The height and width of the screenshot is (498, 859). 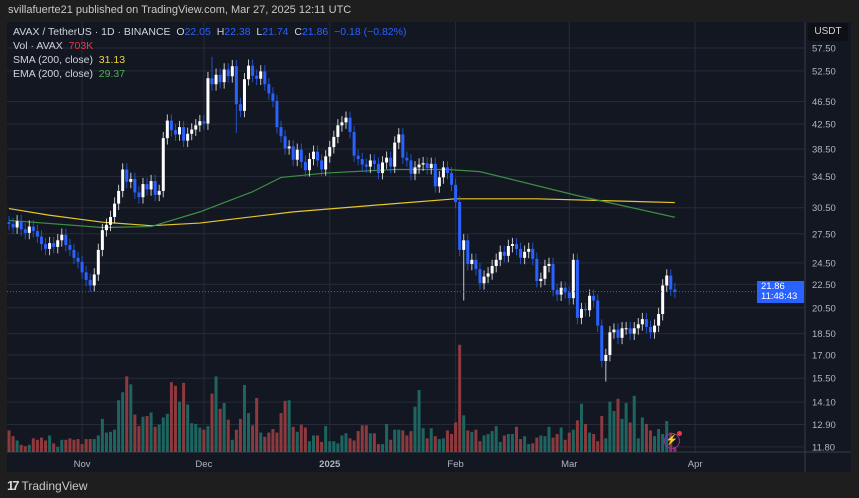 I want to click on y-tick-label: 27.50, so click(x=824, y=234).